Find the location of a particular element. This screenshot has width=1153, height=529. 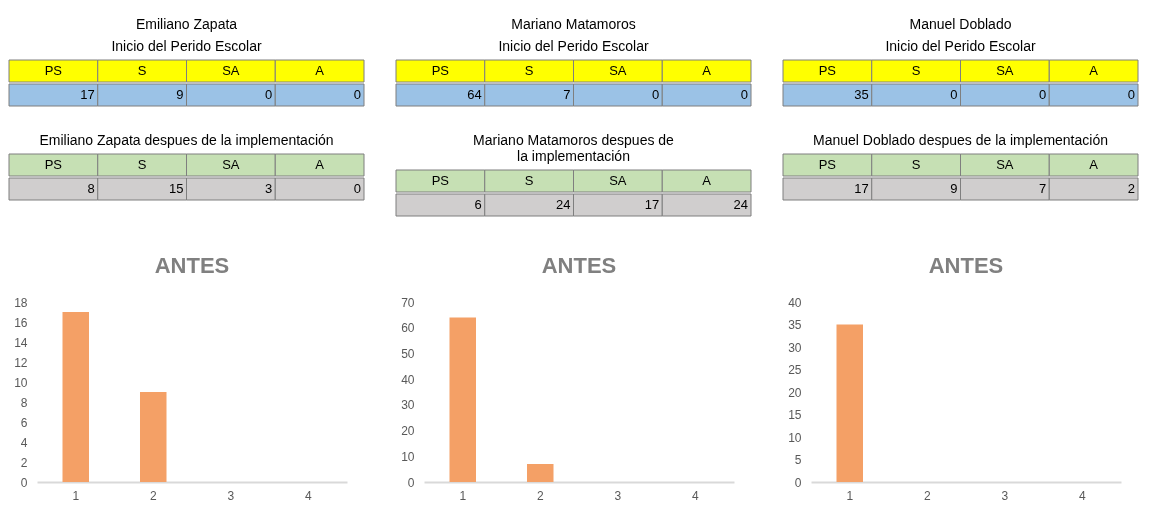

data-label: 64 is located at coordinates (474, 94).